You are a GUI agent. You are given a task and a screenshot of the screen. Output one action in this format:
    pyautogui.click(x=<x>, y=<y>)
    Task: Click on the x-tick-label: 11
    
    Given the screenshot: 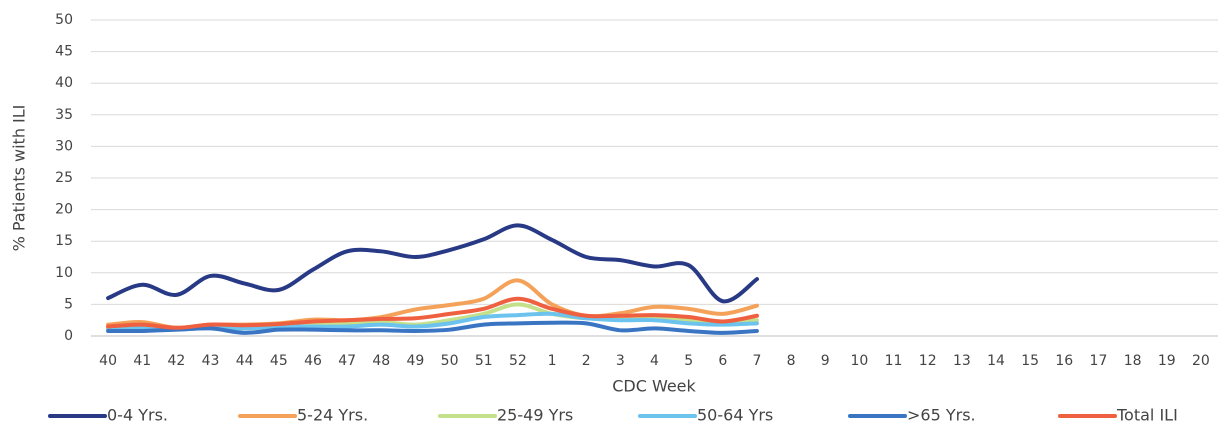 What is the action you would take?
    pyautogui.click(x=894, y=361)
    